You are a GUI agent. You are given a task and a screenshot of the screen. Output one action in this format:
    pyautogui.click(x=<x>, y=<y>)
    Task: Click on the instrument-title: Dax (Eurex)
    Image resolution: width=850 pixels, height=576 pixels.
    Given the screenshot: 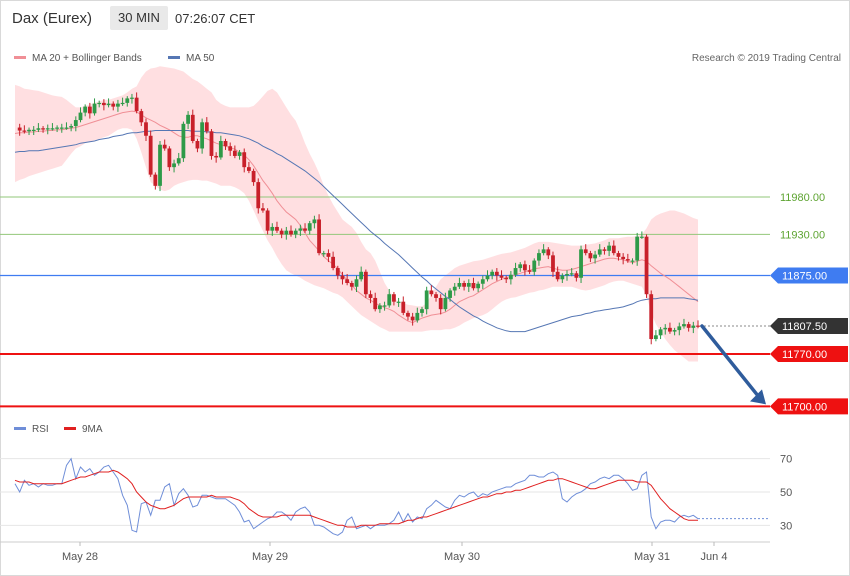 What is the action you would take?
    pyautogui.click(x=52, y=18)
    